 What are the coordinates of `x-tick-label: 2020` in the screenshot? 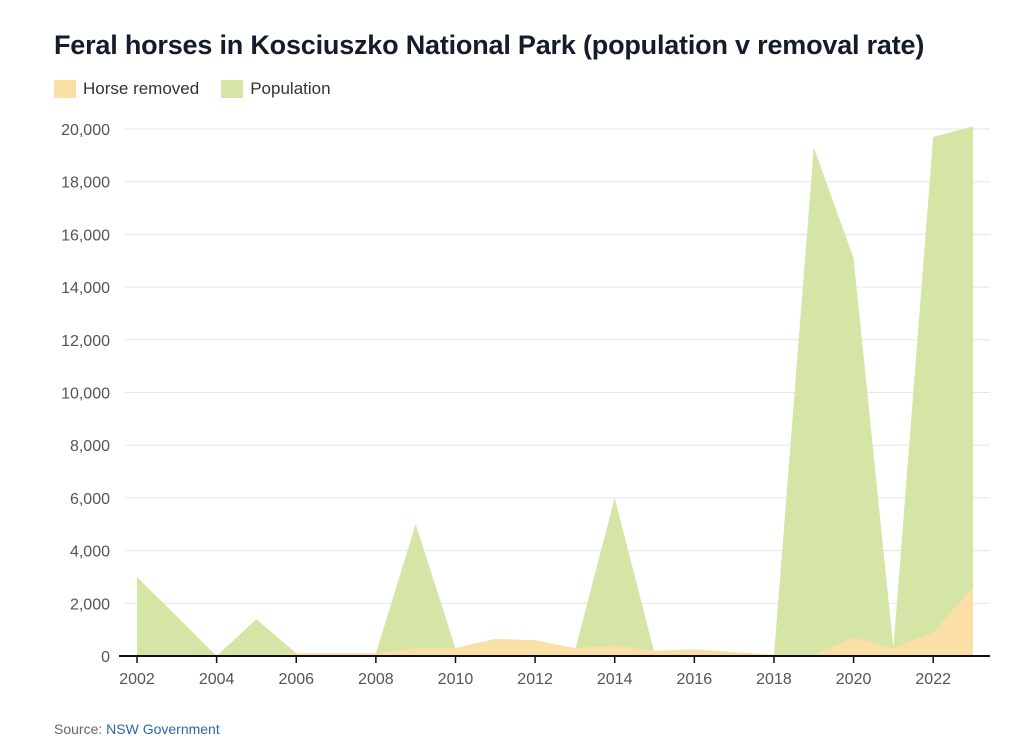 It's located at (854, 679).